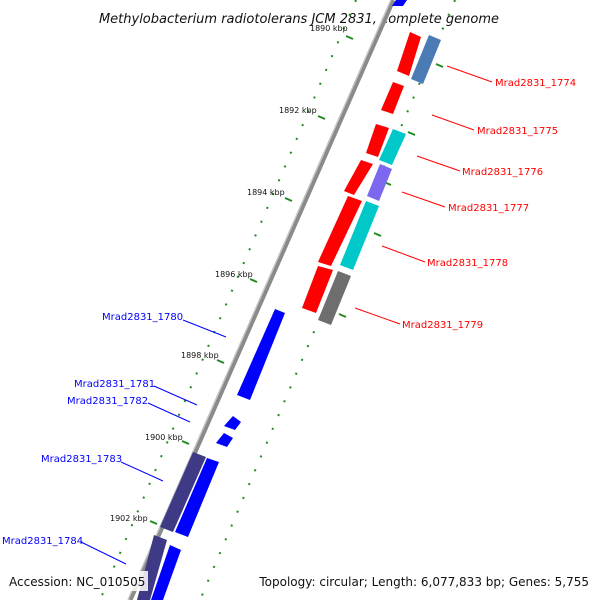 The width and height of the screenshot is (600, 600). What do you see at coordinates (81, 459) in the screenshot?
I see `gene-label-1783: Mrad2831_1783` at bounding box center [81, 459].